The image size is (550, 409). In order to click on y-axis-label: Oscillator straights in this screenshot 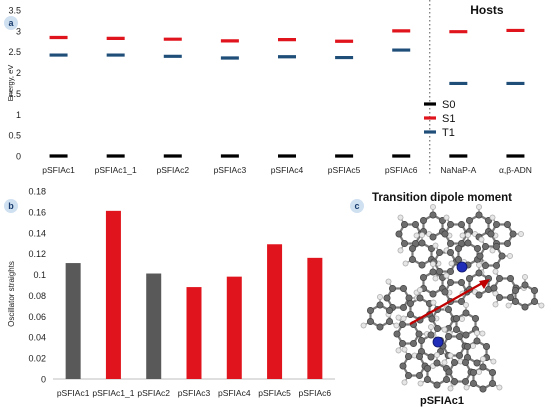, I will do `click(11, 294)`.